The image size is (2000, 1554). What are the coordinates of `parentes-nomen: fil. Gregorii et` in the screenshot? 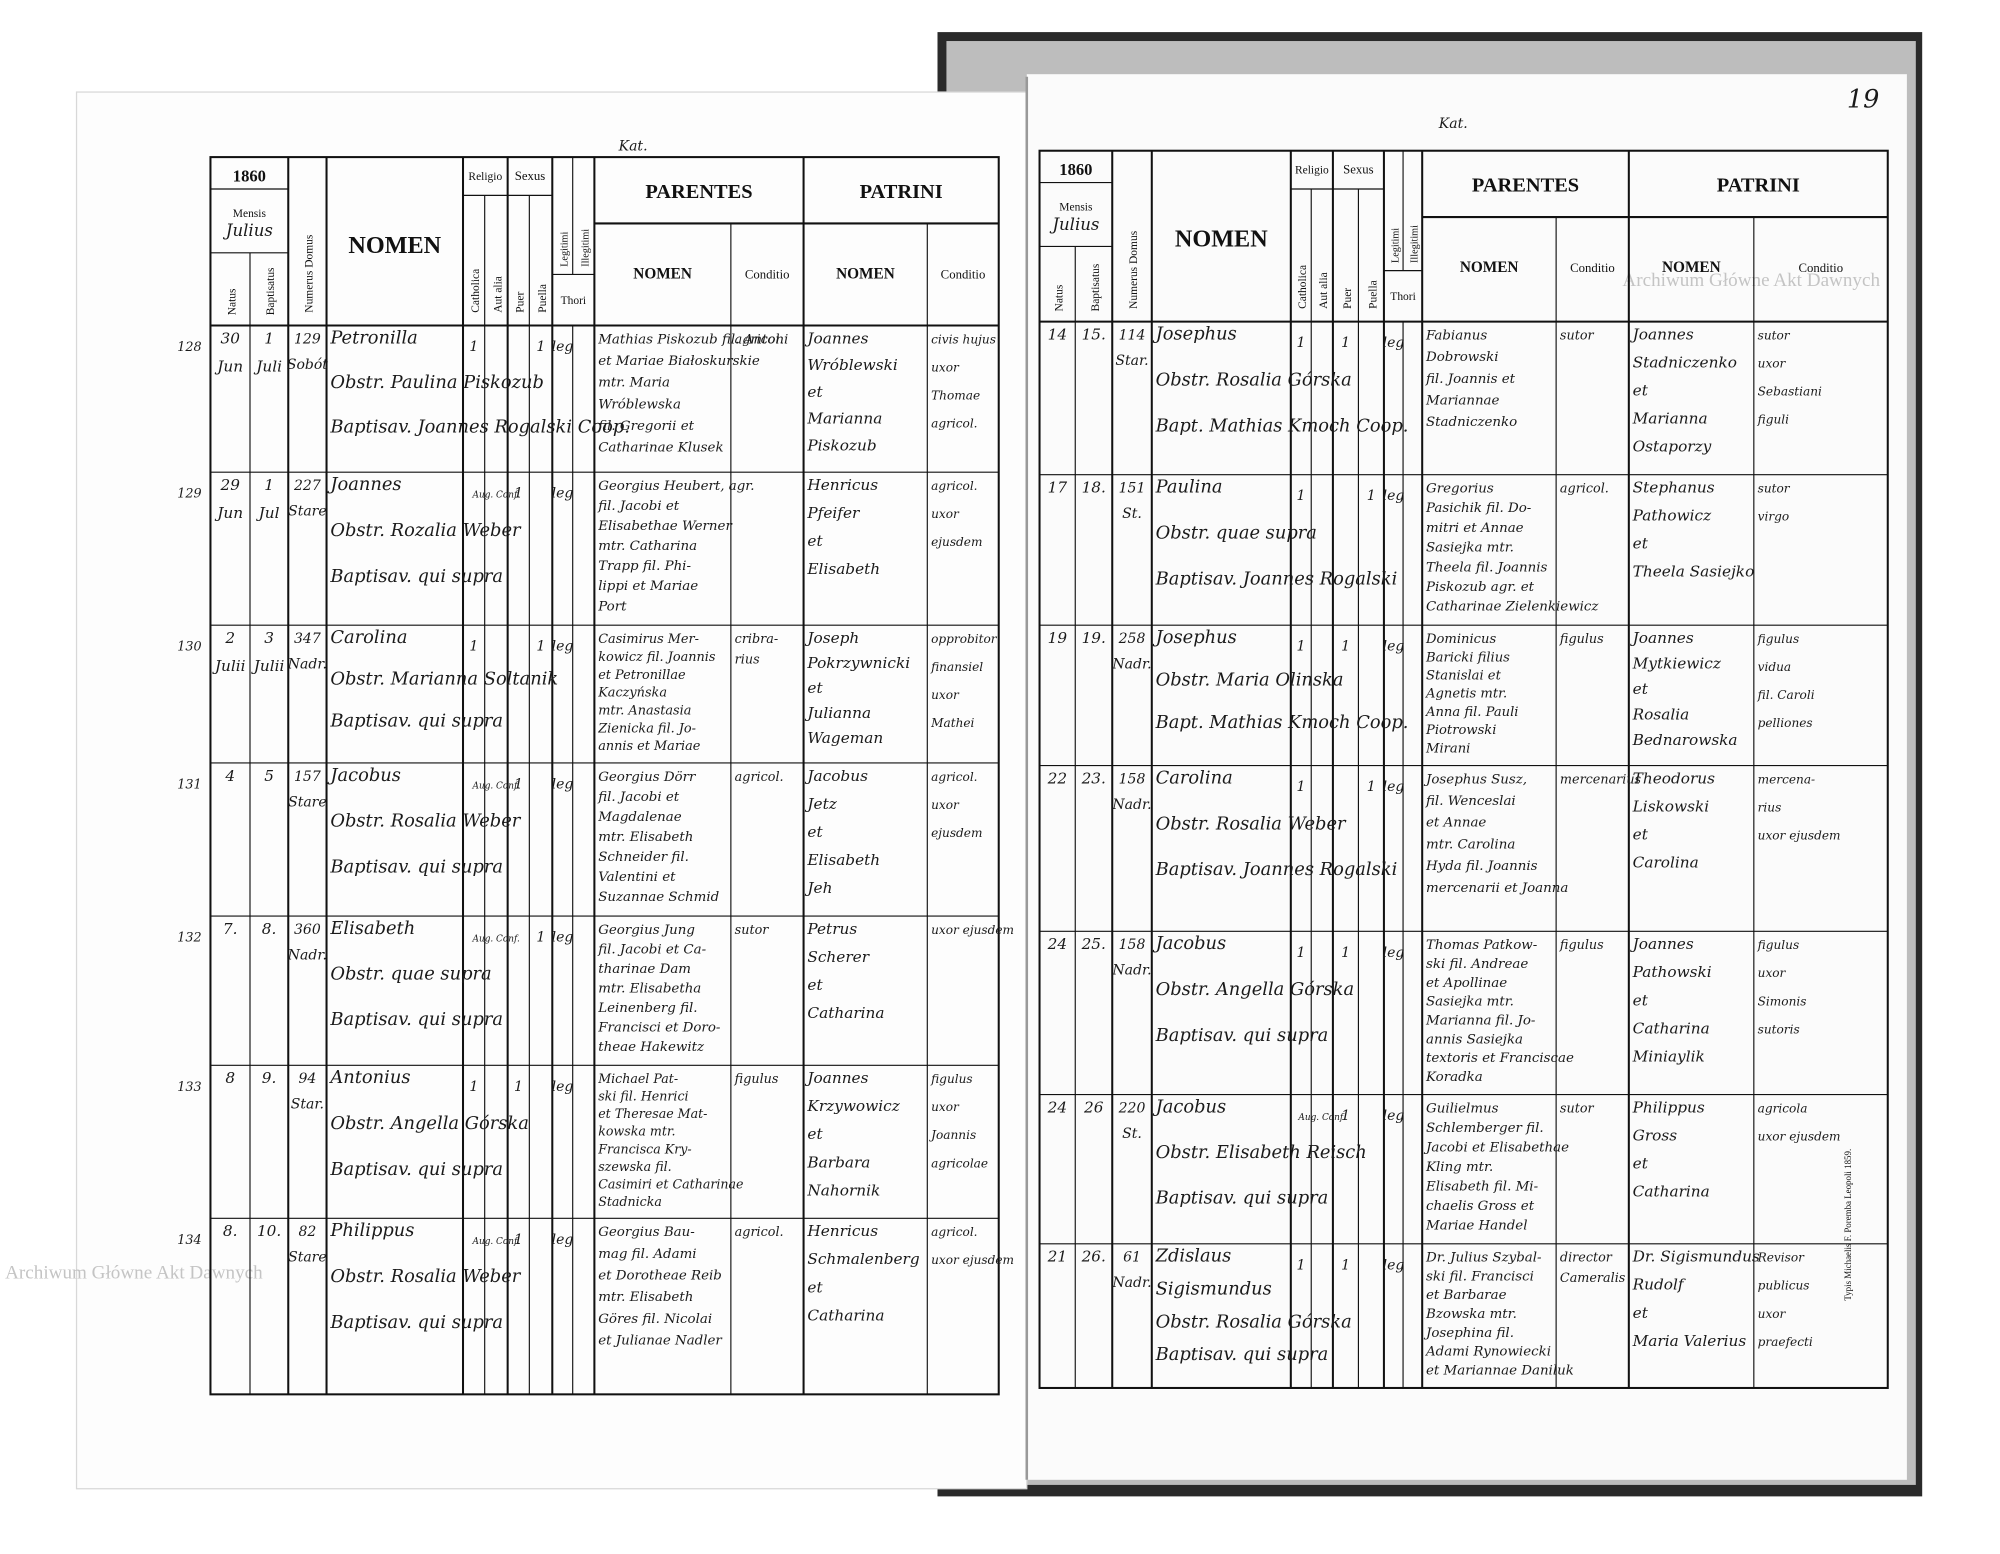 It's located at (645, 426).